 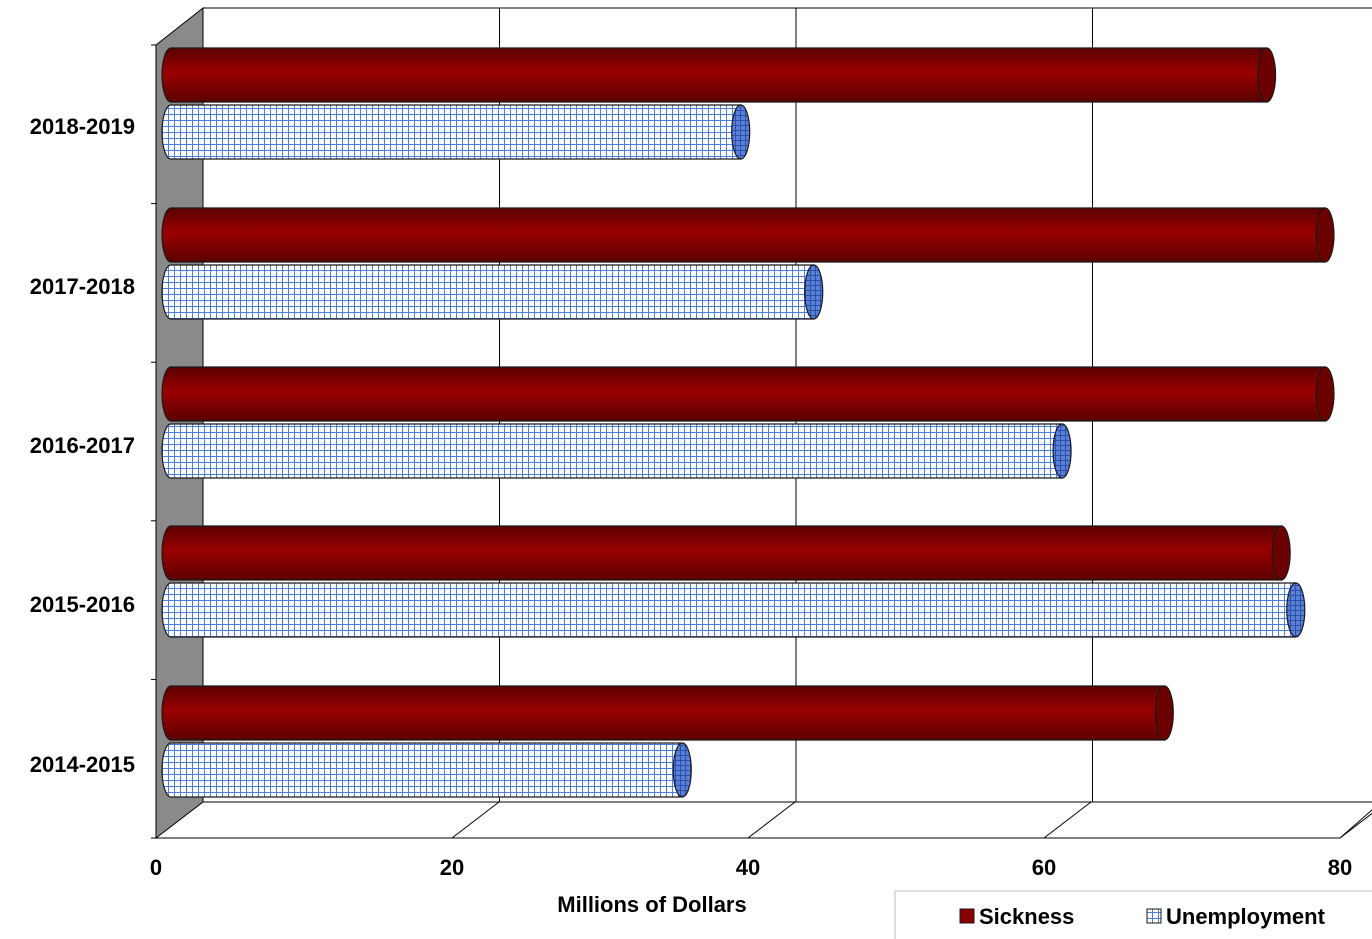 I want to click on bar-unemployment-2015-2016, so click(x=733, y=610).